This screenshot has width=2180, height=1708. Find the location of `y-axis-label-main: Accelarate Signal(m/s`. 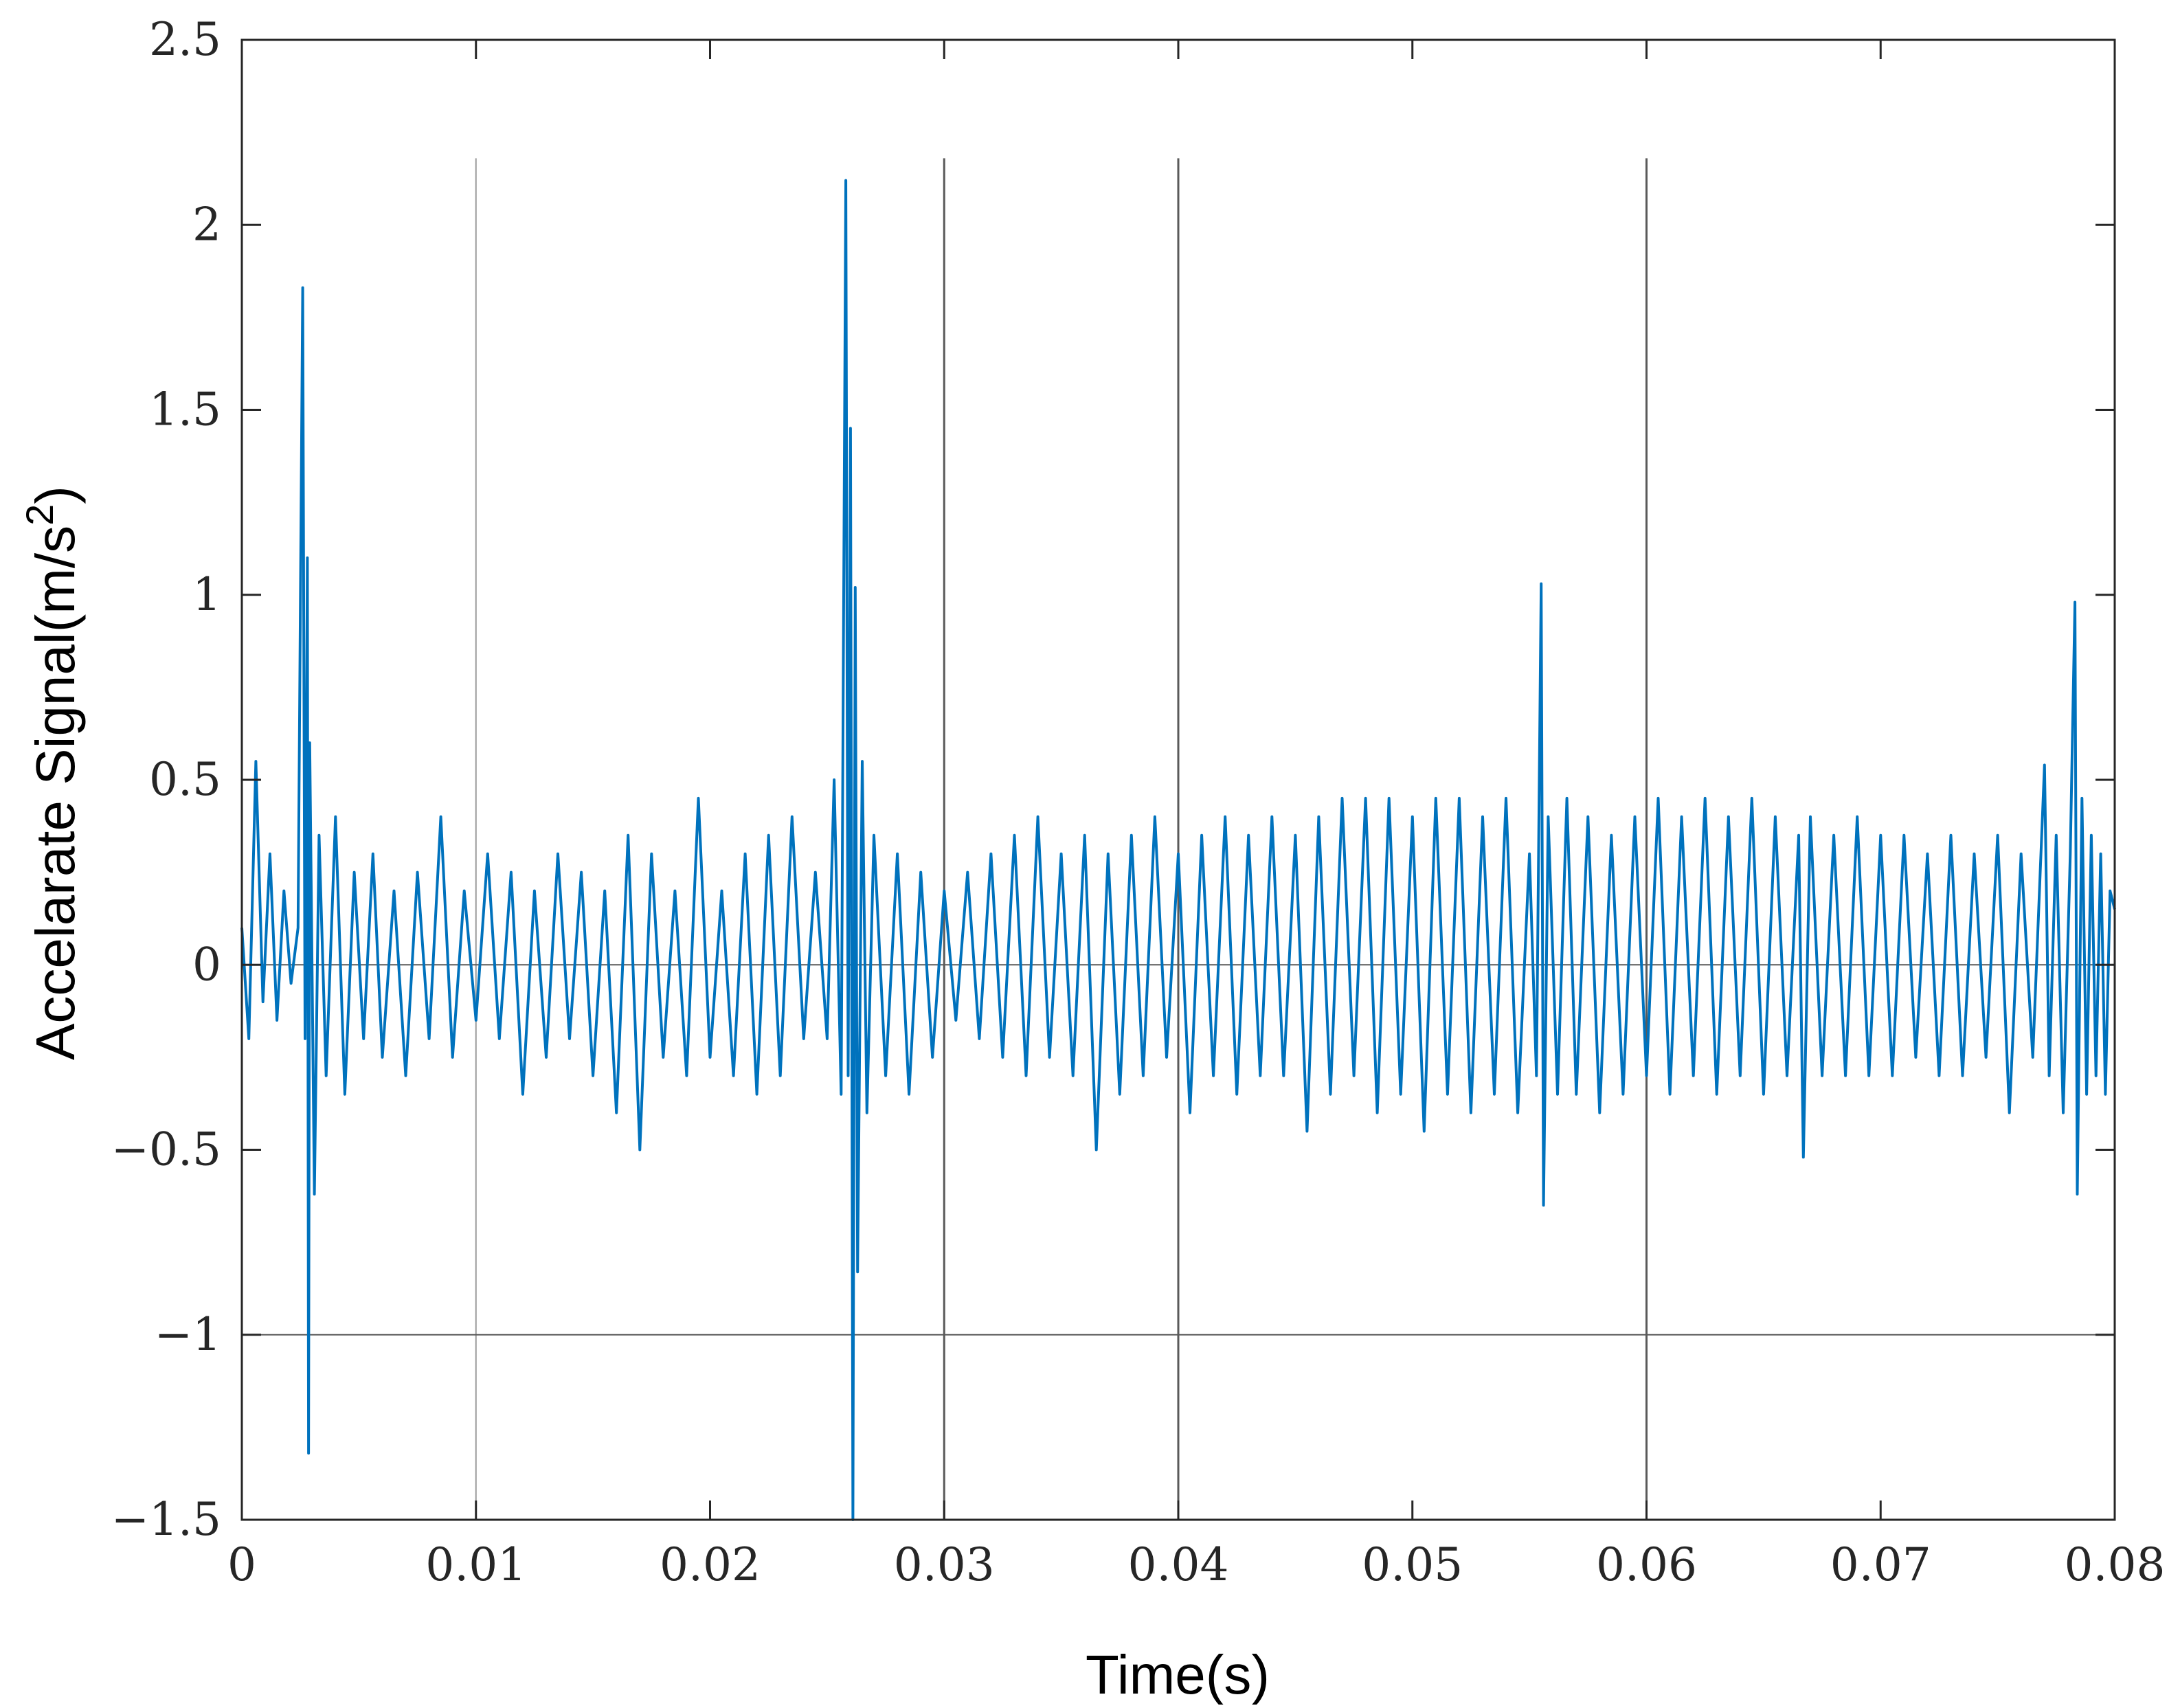

y-axis-label-main: Accelarate Signal(m/s is located at coordinates (55, 793).